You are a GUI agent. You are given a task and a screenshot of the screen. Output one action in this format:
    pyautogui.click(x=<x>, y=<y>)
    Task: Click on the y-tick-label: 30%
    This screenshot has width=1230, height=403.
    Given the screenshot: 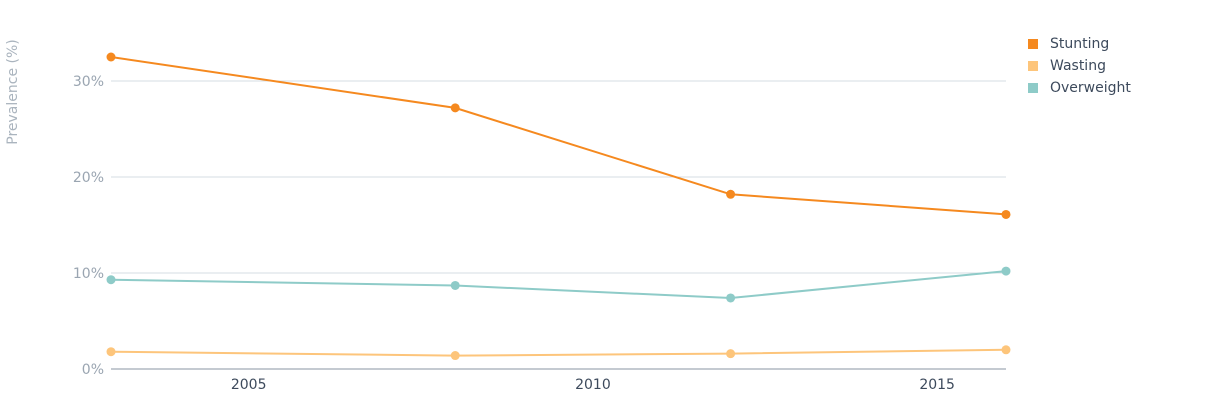 What is the action you would take?
    pyautogui.click(x=88, y=82)
    